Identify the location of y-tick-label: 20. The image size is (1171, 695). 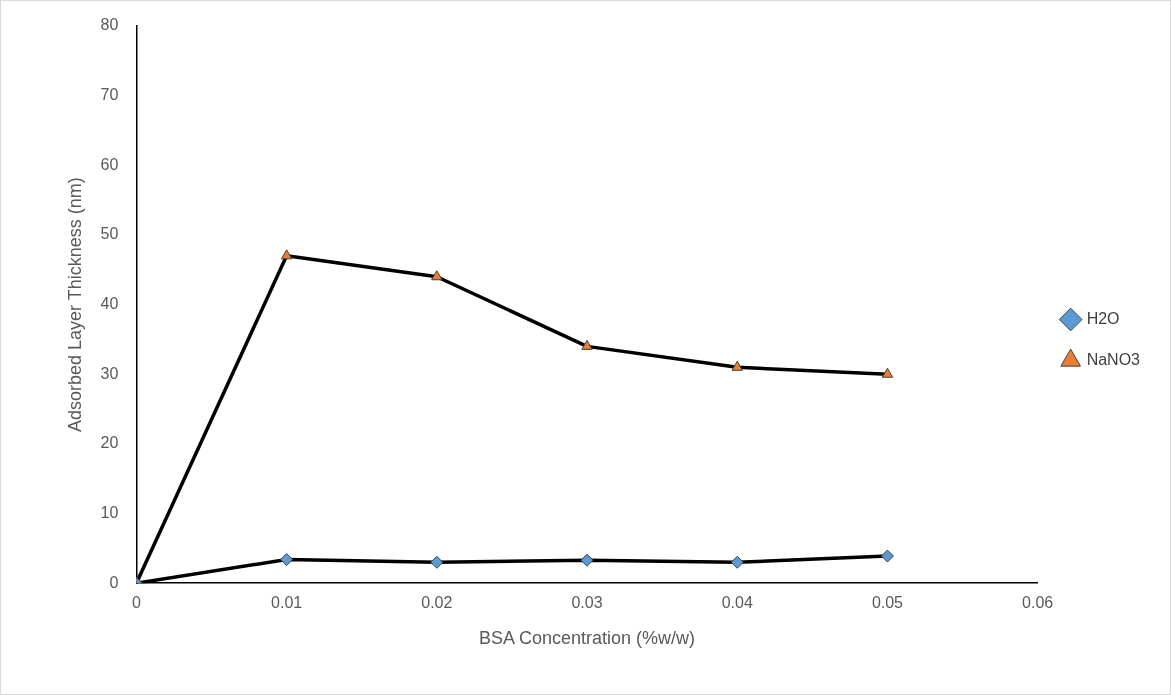
(109, 443).